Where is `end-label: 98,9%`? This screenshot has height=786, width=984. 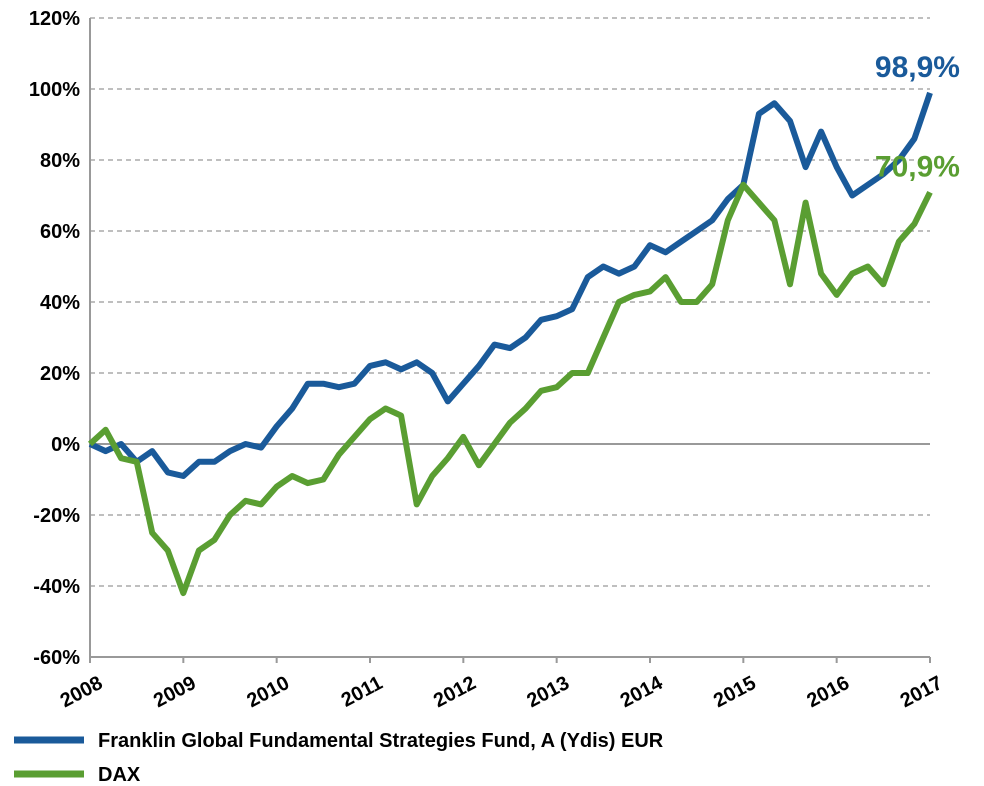 end-label: 98,9% is located at coordinates (917, 67).